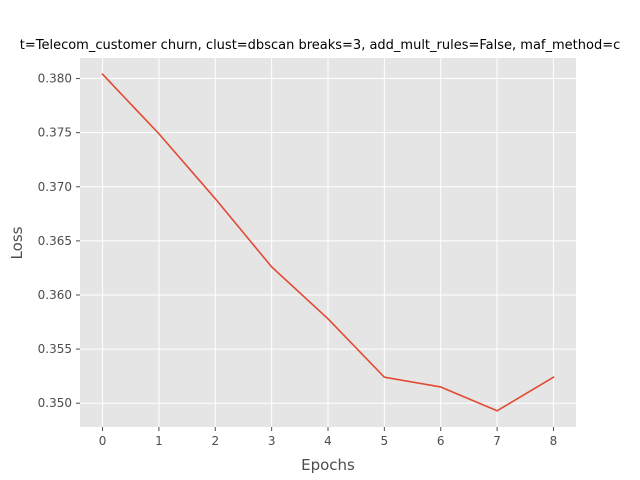 The image size is (640, 480). I want to click on y-tick-label: 0.370, so click(55, 187).